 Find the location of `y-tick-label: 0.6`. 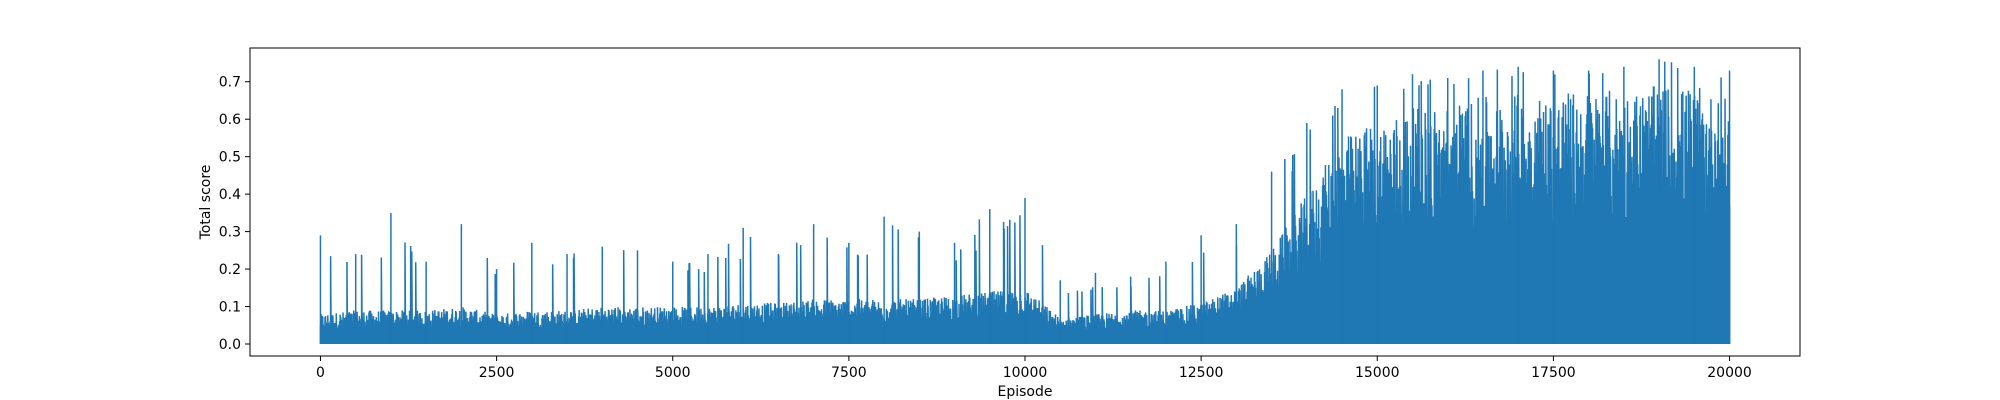

y-tick-label: 0.6 is located at coordinates (230, 120).